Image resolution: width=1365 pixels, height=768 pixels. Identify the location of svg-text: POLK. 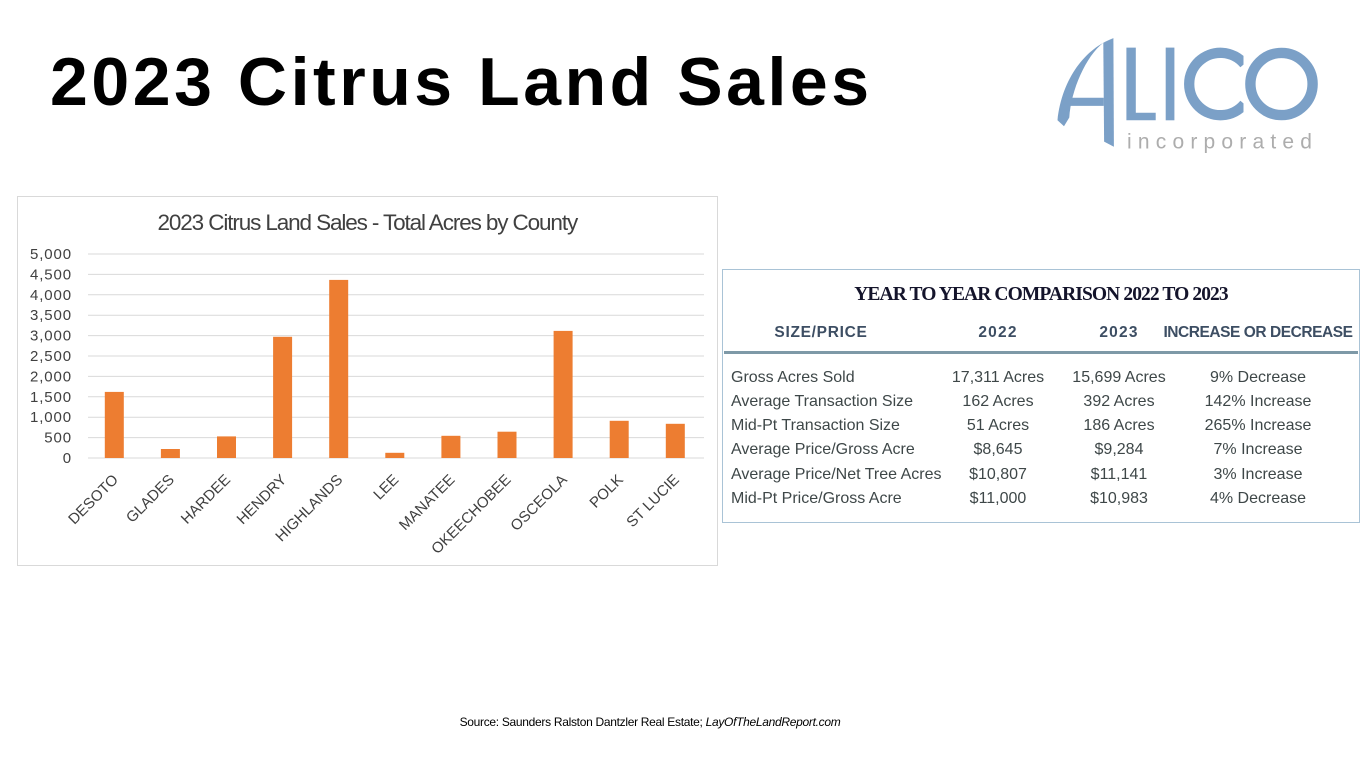
(606, 491).